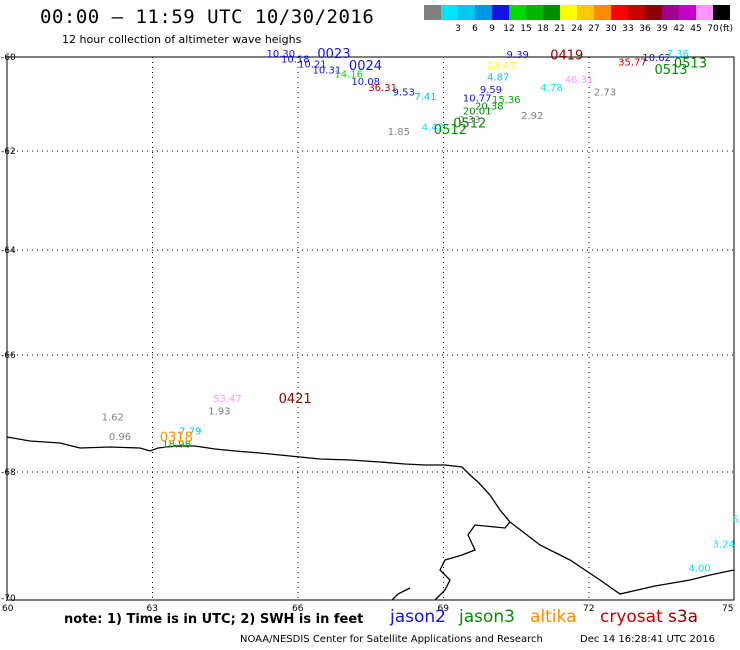 This screenshot has height=650, width=740. What do you see at coordinates (631, 617) in the screenshot?
I see `legend-cryosat: cryosat` at bounding box center [631, 617].